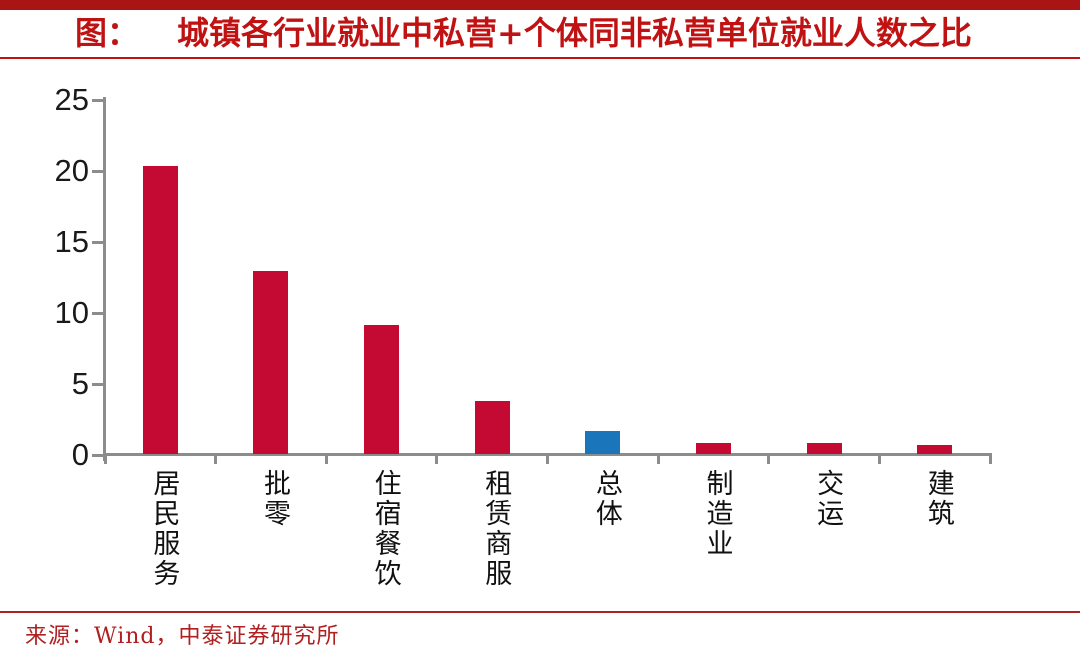  What do you see at coordinates (107, 33) in the screenshot?
I see `chart-title-tag: 图：` at bounding box center [107, 33].